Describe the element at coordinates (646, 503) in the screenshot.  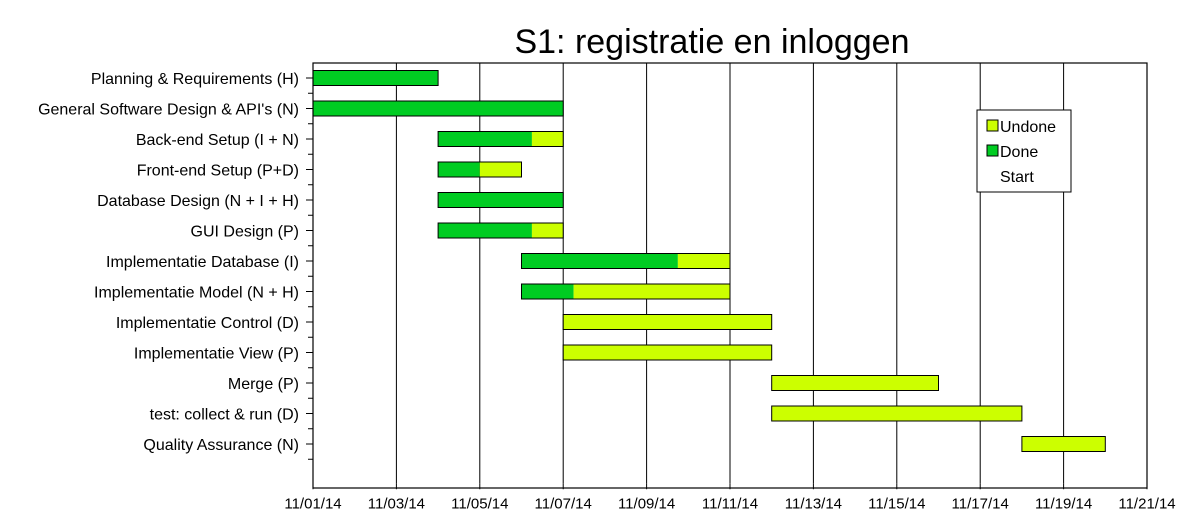
I see `x-tick-label: 11/09/14` at that location.